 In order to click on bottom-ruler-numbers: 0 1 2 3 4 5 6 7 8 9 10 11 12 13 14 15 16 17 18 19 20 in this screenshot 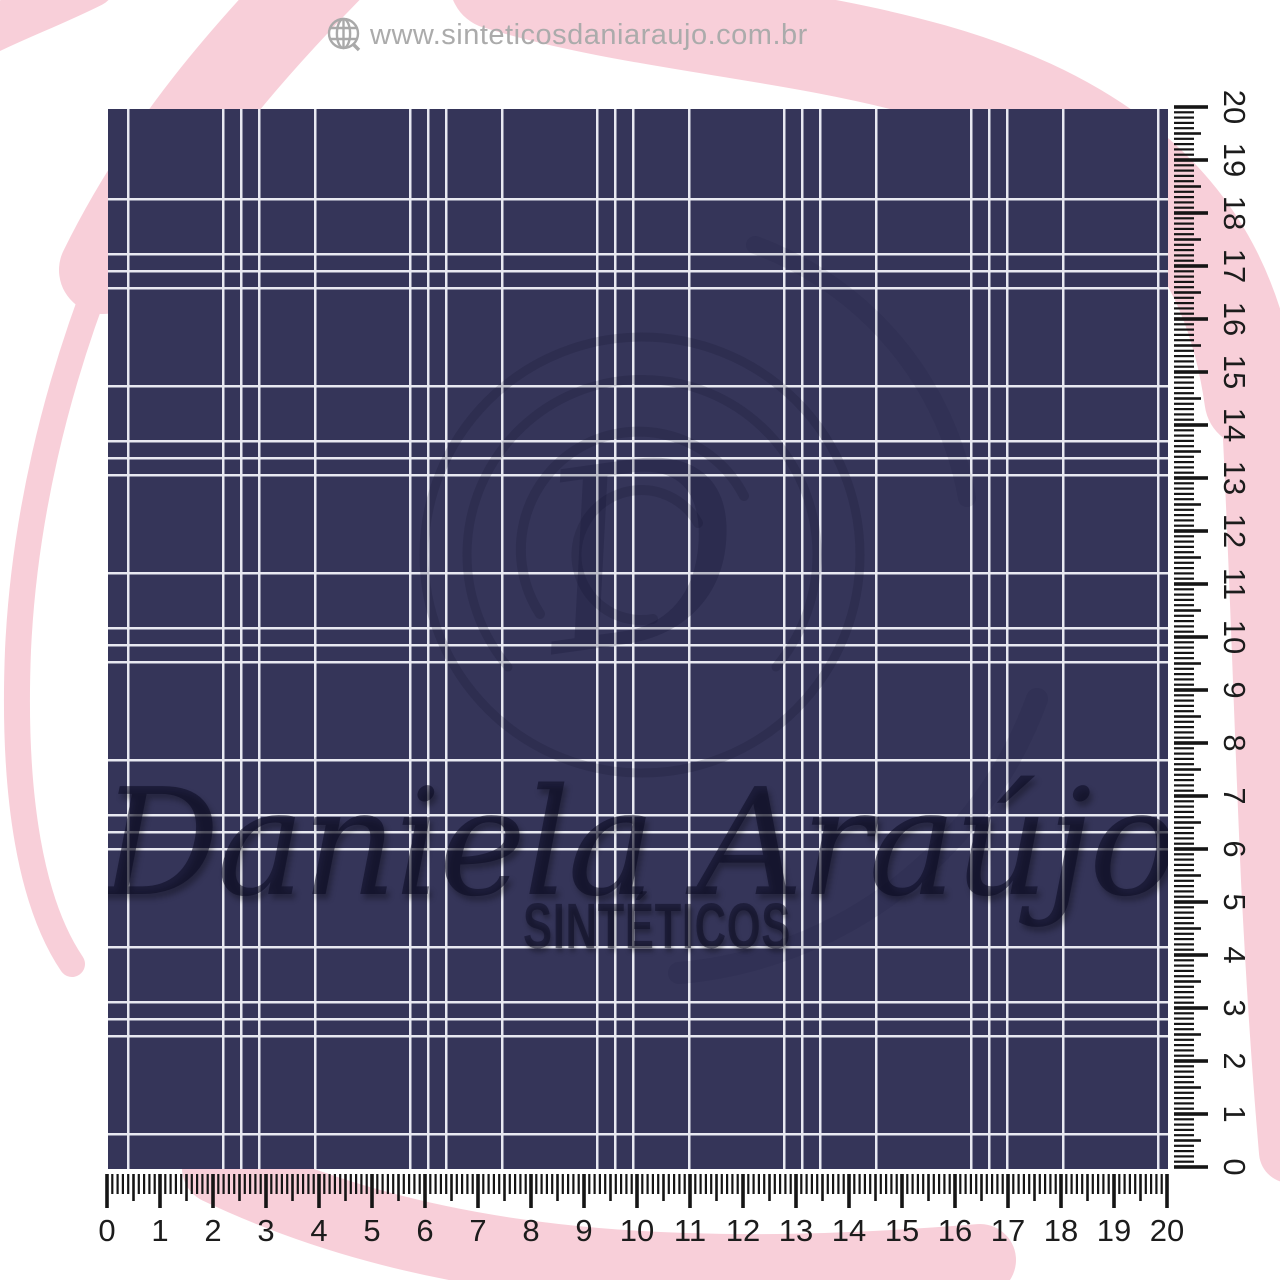, I will do `click(641, 1230)`.